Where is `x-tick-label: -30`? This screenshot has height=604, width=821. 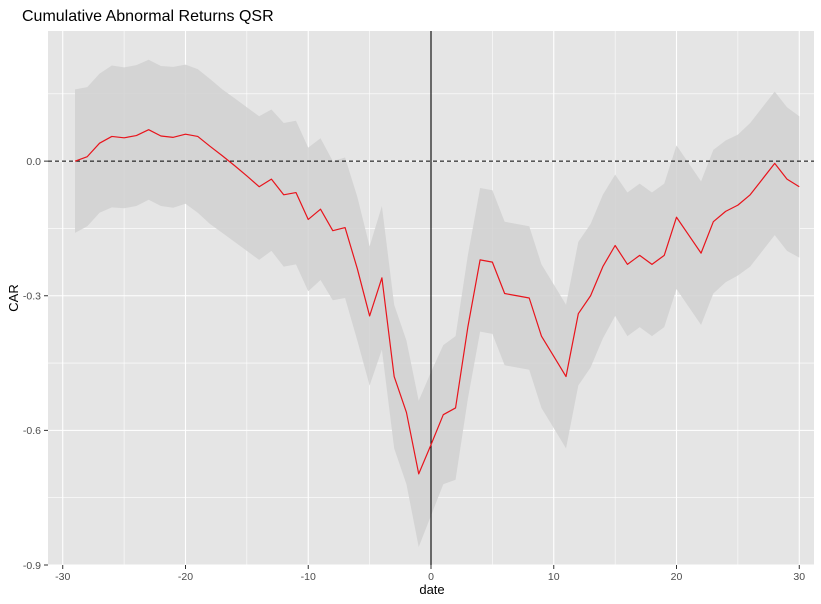
x-tick-label: -30 is located at coordinates (62, 577).